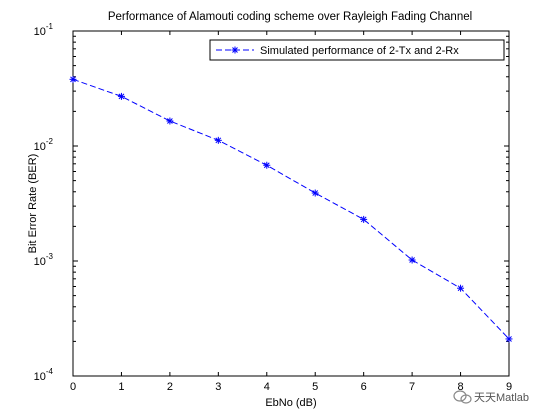 The image size is (560, 420). Describe the element at coordinates (364, 387) in the screenshot. I see `x-tick-label: 6` at that location.